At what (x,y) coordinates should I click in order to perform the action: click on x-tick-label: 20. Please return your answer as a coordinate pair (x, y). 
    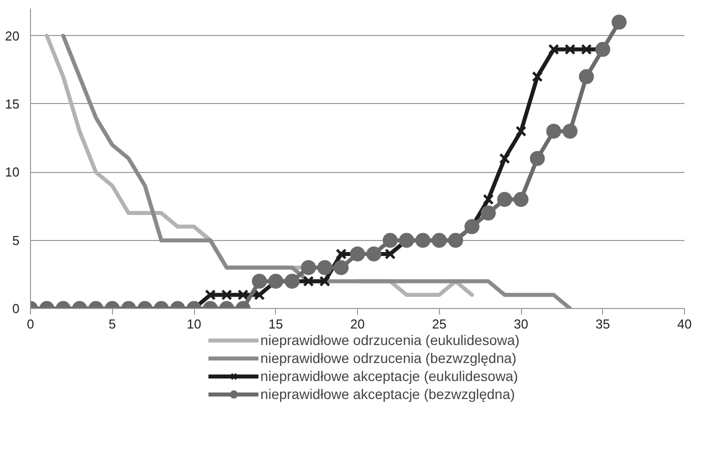
    Looking at the image, I should click on (357, 324).